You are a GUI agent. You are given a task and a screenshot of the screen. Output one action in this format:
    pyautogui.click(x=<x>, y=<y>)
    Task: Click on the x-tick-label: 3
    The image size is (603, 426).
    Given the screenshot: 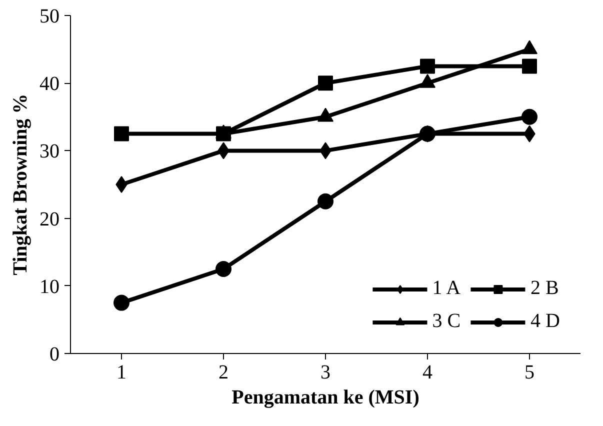 What is the action you would take?
    pyautogui.click(x=325, y=373)
    